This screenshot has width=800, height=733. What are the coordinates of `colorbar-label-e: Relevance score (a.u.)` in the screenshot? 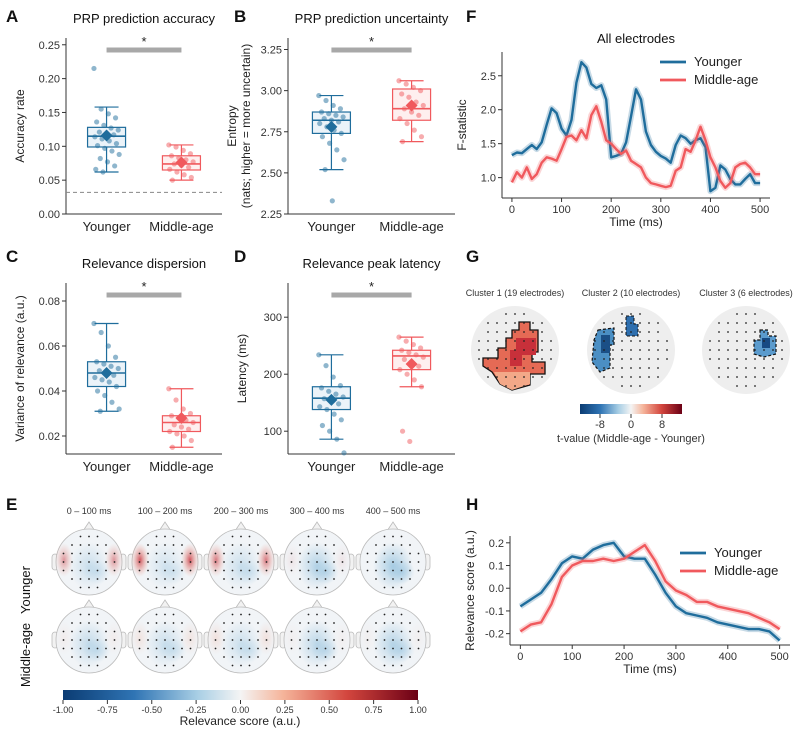 It's located at (240, 721).